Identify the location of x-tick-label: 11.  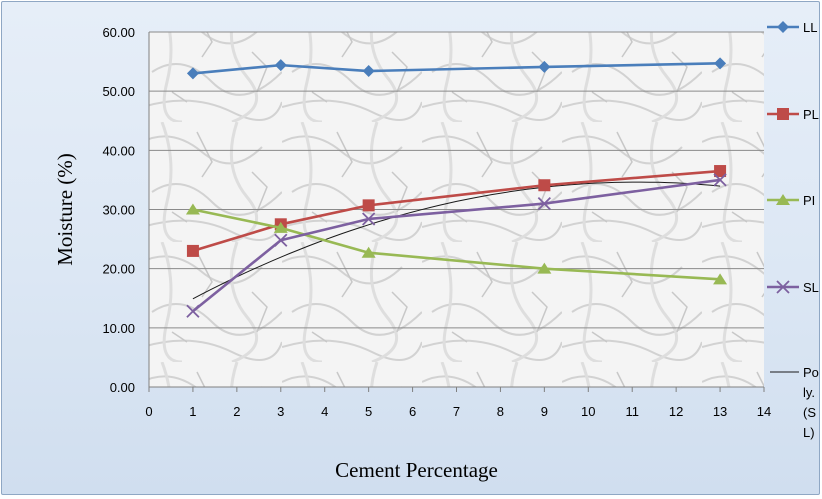
(632, 411).